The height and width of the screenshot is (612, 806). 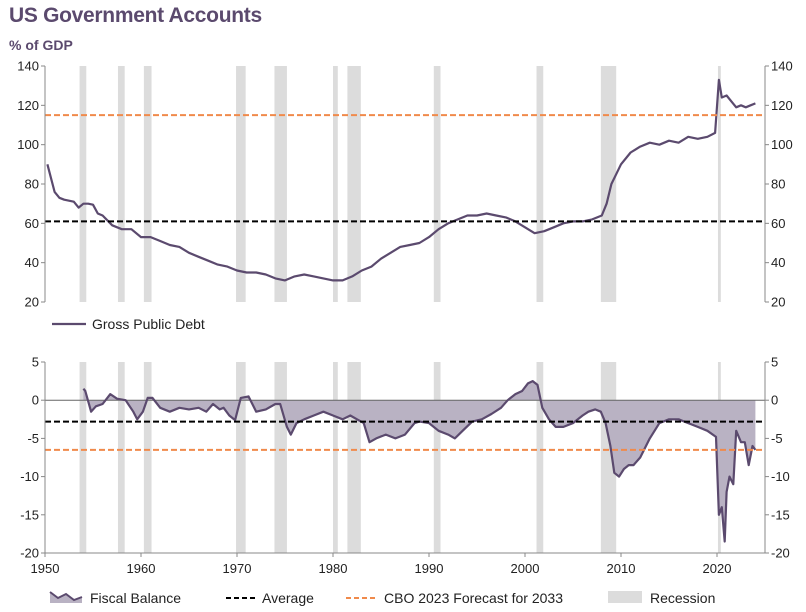 I want to click on legend-recession-label: Recession, so click(x=682, y=598).